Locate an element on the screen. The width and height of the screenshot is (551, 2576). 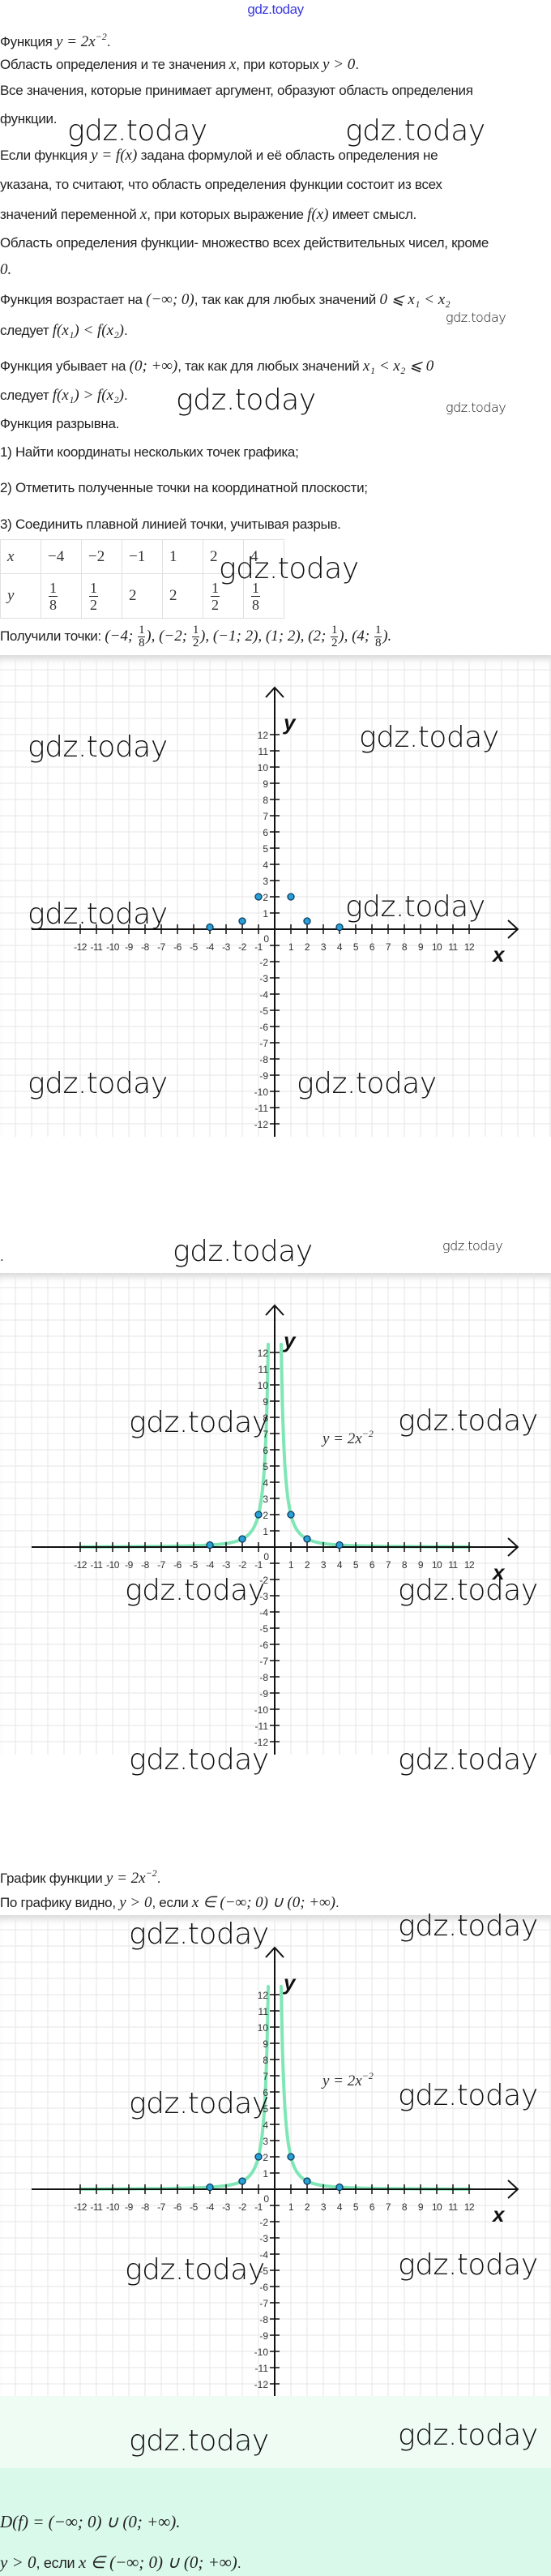
y-tick-label: -12 is located at coordinates (261, 1124).